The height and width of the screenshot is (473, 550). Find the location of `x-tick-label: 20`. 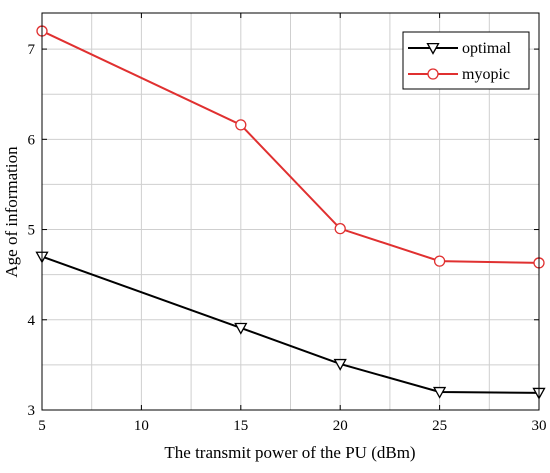

x-tick-label: 20 is located at coordinates (340, 426).